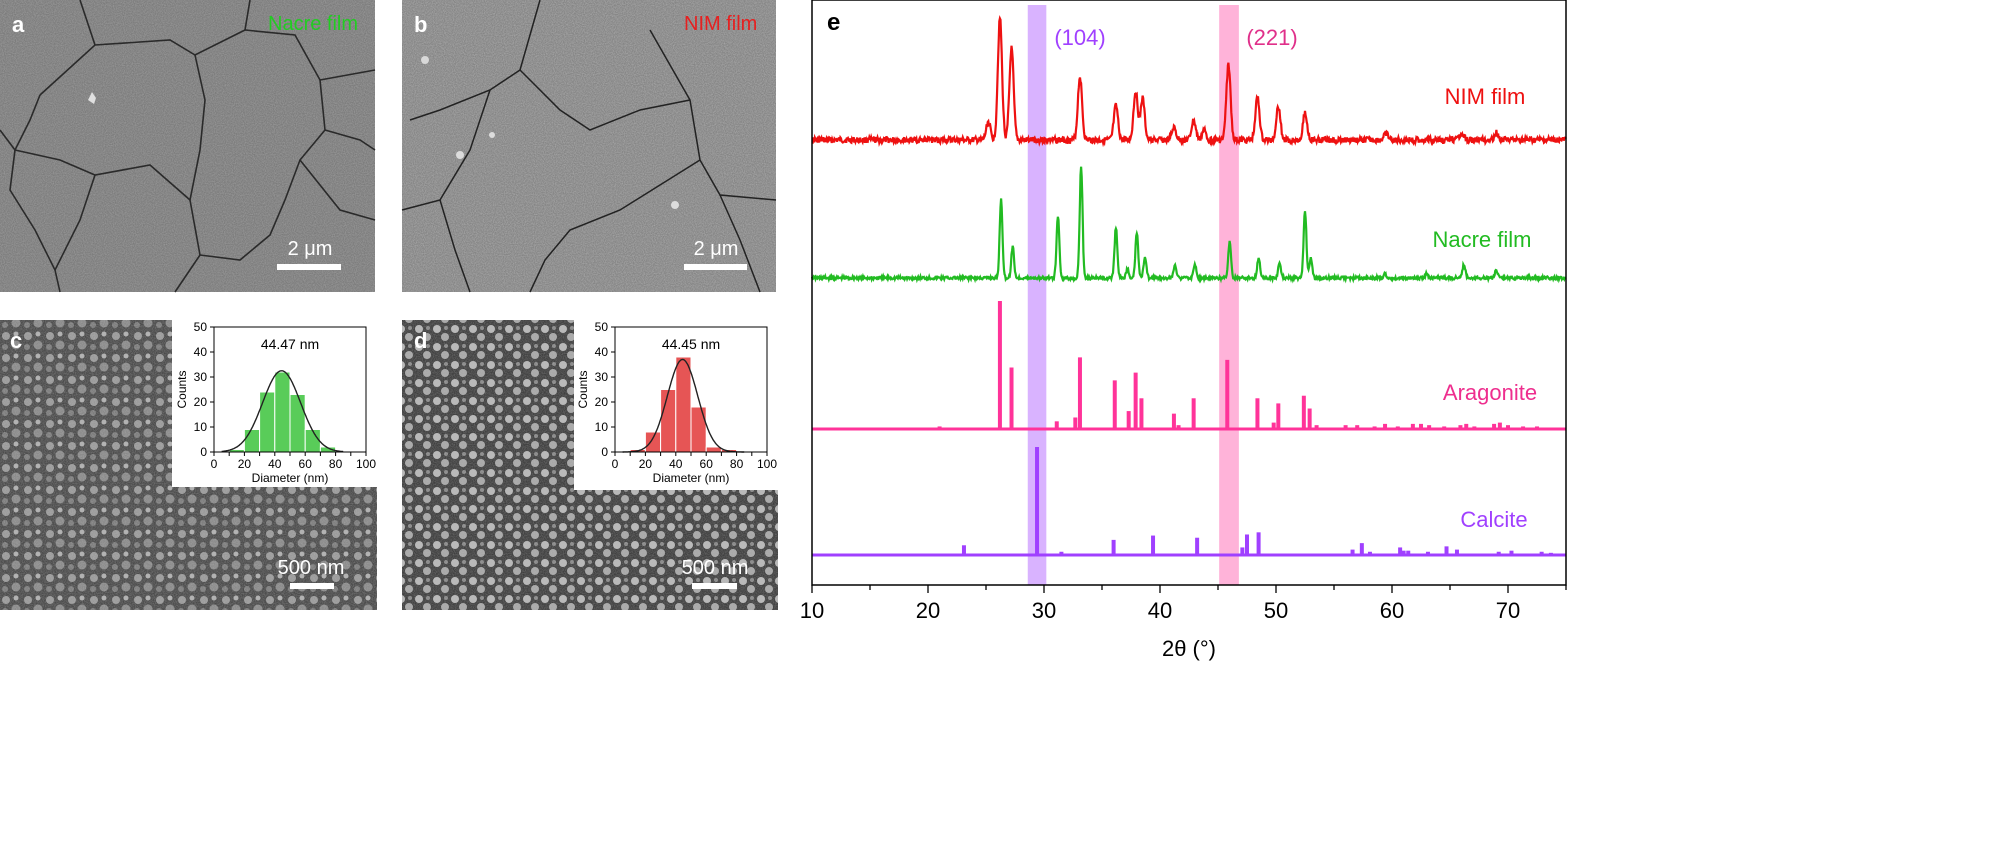  I want to click on panel-b: b NIM film 2 μm, so click(589, 146).